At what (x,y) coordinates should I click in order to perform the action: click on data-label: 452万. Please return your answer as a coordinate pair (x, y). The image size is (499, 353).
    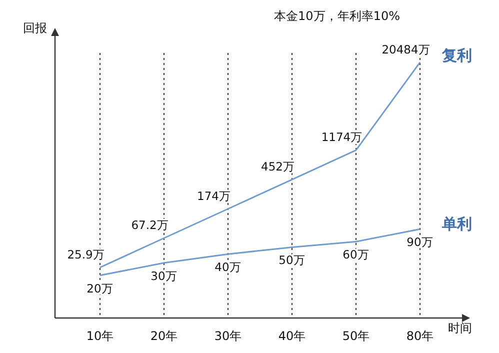
    Looking at the image, I should click on (278, 167).